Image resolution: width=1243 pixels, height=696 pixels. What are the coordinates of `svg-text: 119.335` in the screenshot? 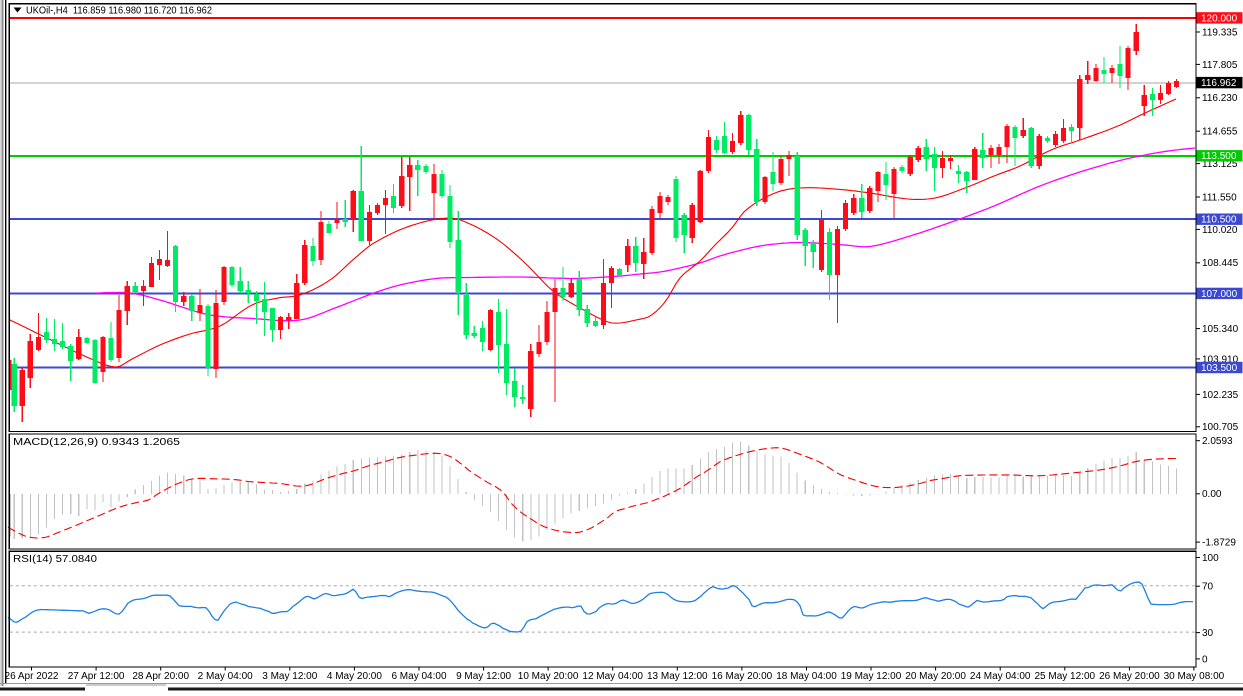 It's located at (1220, 32).